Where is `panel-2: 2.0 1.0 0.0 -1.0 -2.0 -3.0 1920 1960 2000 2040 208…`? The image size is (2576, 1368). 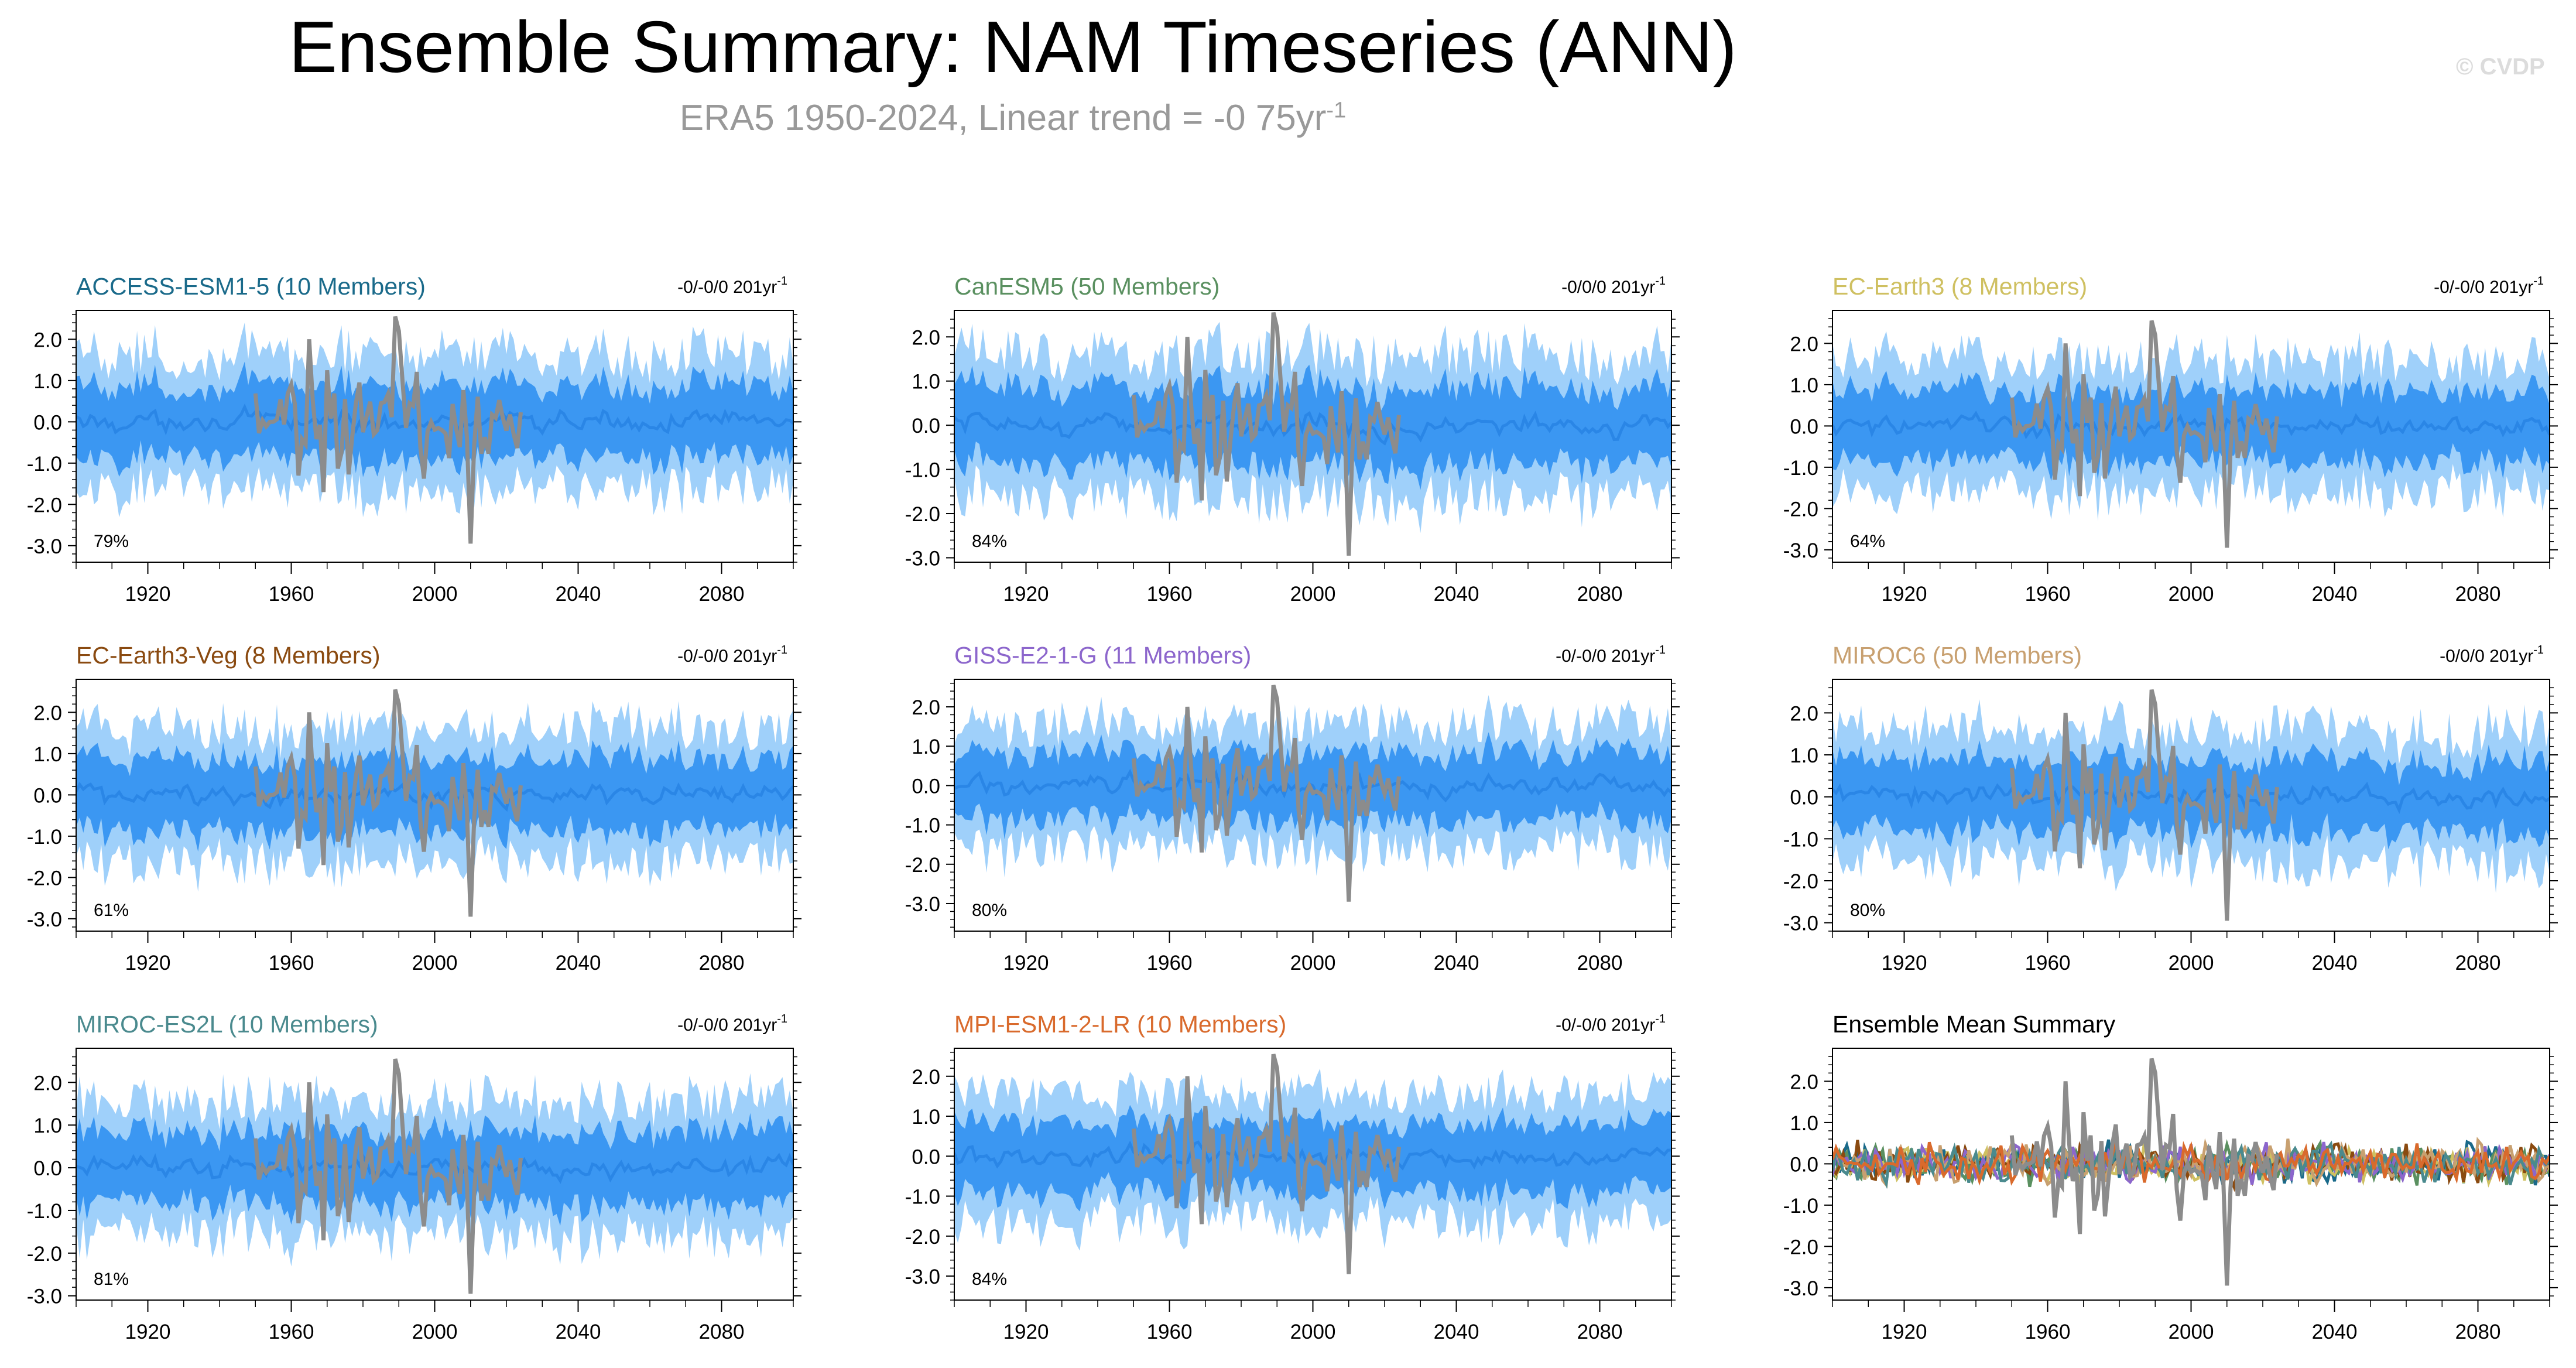 panel-2: 2.0 1.0 0.0 -1.0 -2.0 -3.0 1920 1960 2000 2040 208… is located at coordinates (1292, 439).